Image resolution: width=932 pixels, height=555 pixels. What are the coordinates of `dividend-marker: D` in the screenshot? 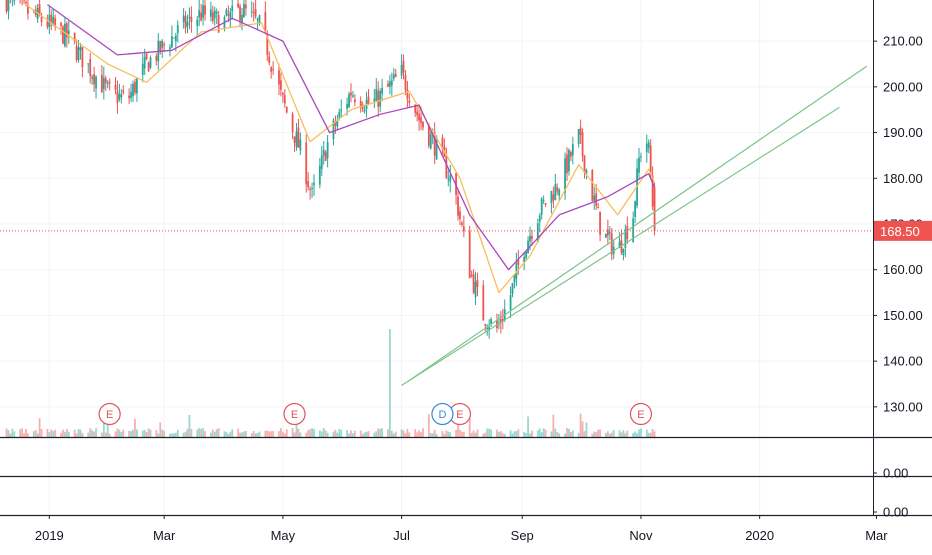 It's located at (442, 414).